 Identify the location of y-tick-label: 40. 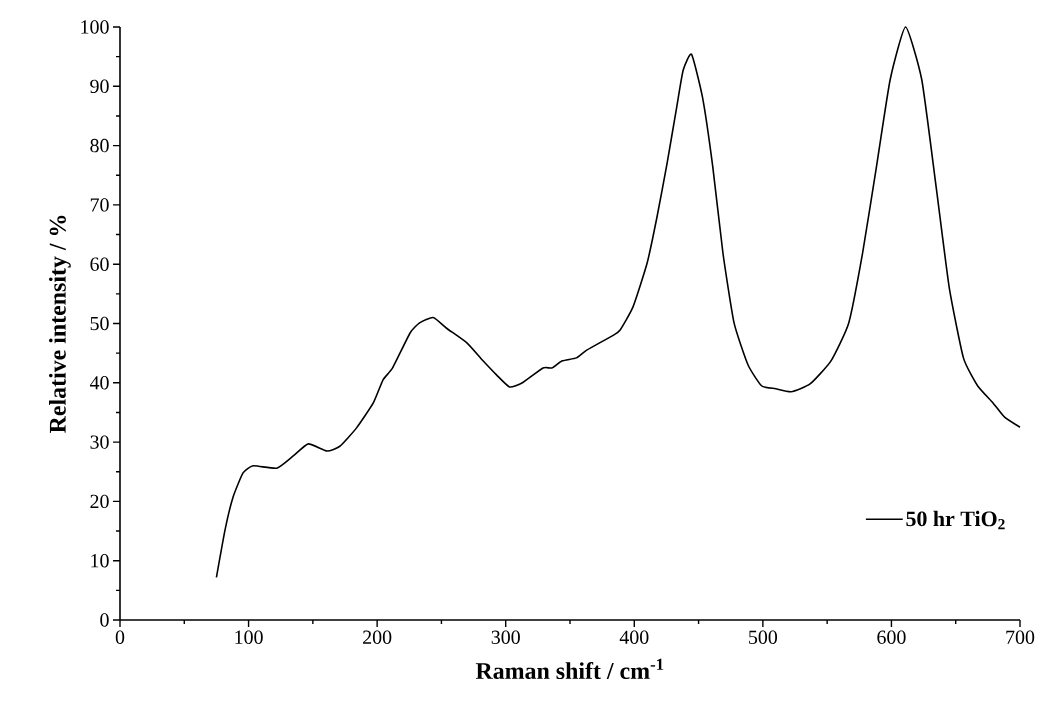
(99, 383).